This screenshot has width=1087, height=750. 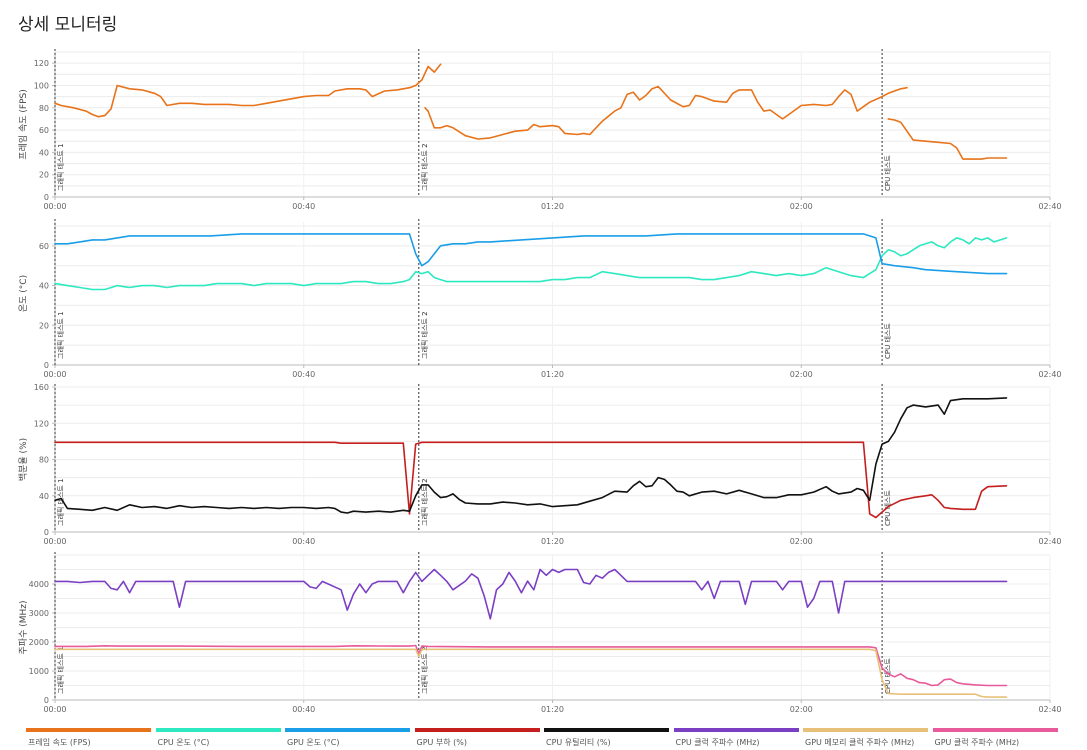 I want to click on series-line-cpu_temp, so click(x=531, y=264).